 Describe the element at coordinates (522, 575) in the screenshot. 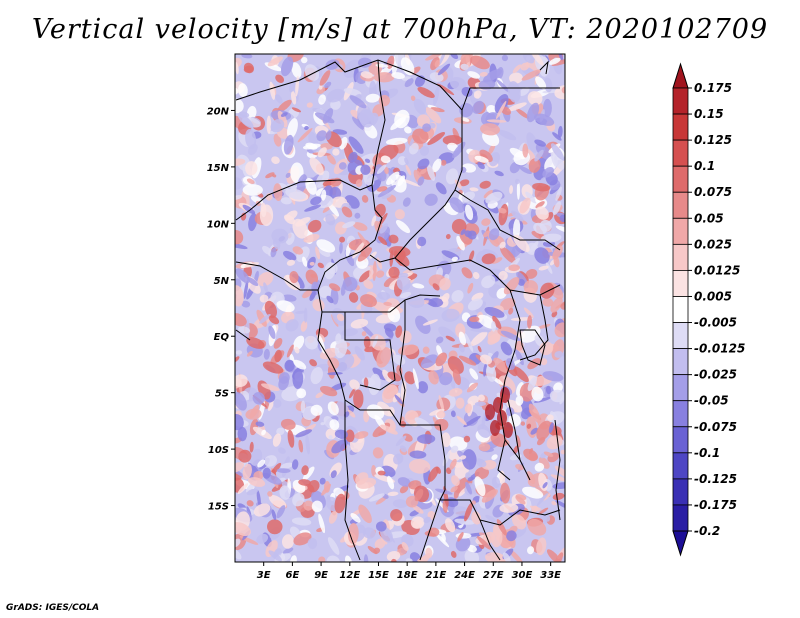

I see `lon-tick-label: 30E` at that location.